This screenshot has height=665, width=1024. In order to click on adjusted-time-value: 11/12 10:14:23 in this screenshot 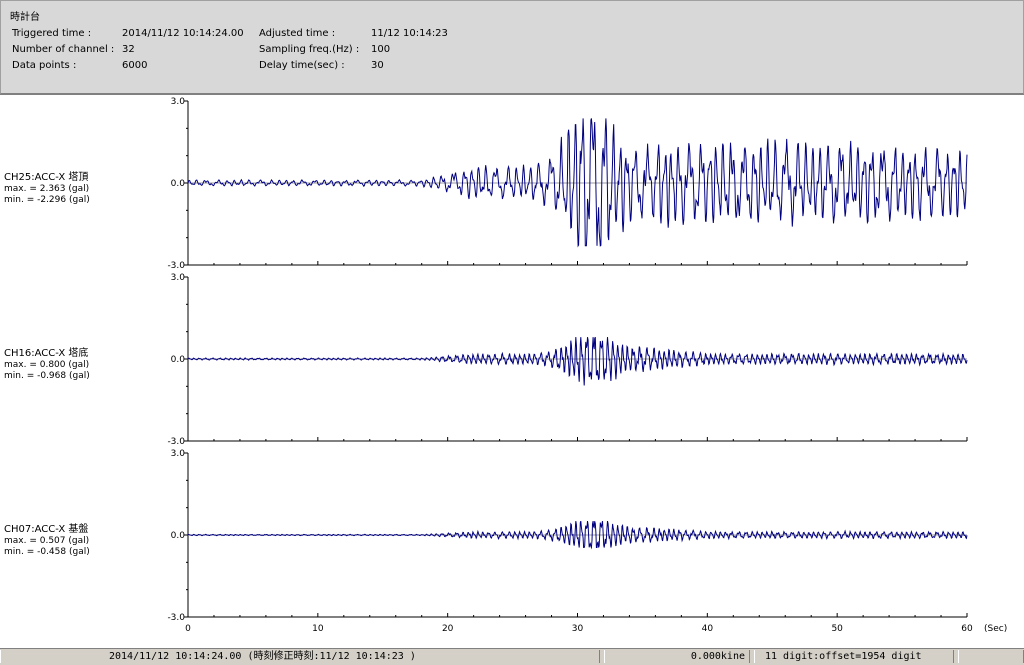, I will do `click(409, 33)`.